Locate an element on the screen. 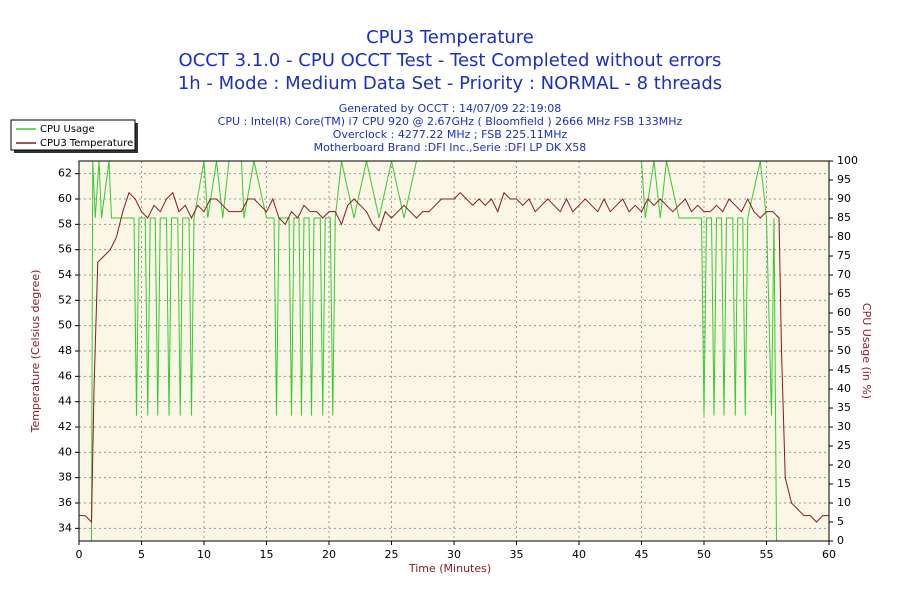 The image size is (900, 600). y-tick-label: 54 is located at coordinates (65, 274).